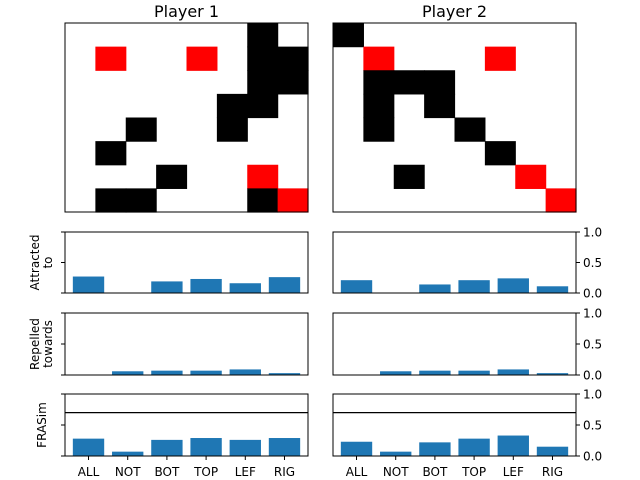 This screenshot has width=640, height=480. What do you see at coordinates (185, 436) in the screenshot?
I see `bar-panel-frasim-player-1: ALL NOT BOT TOP LEF RIG` at bounding box center [185, 436].